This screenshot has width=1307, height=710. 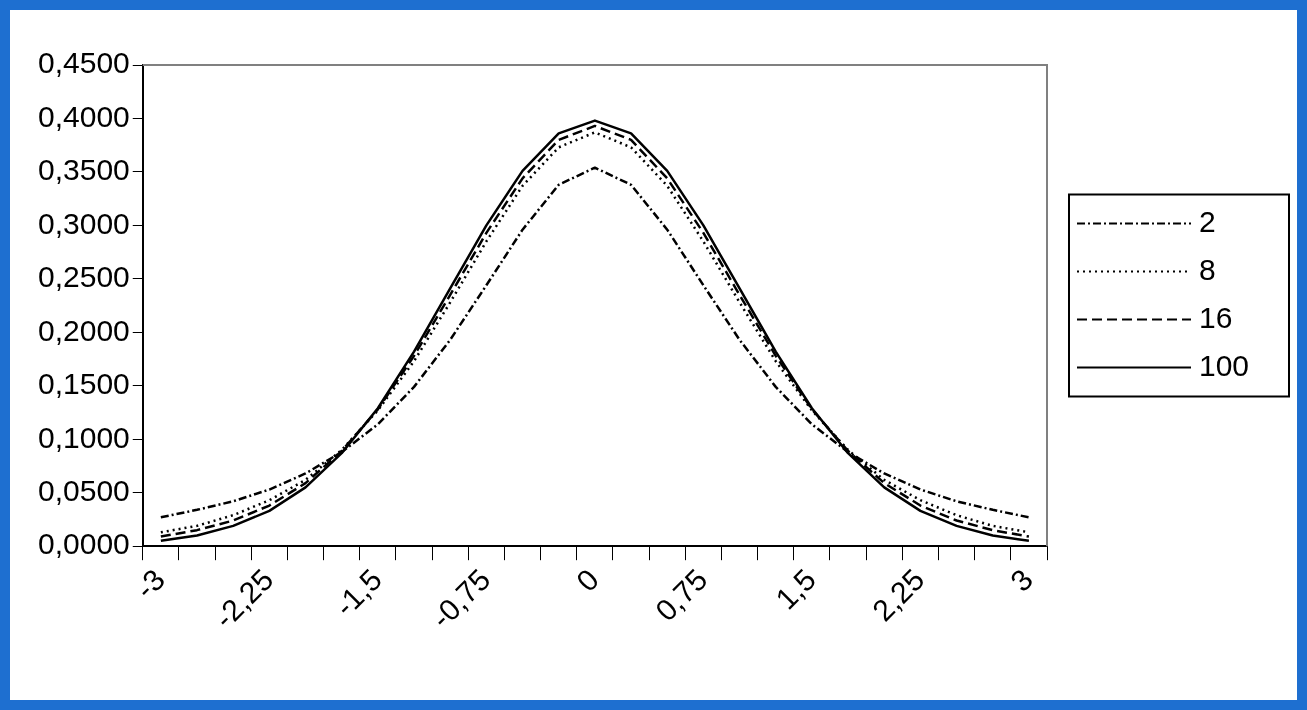 What do you see at coordinates (1207, 269) in the screenshot?
I see `legend-label: 8` at bounding box center [1207, 269].